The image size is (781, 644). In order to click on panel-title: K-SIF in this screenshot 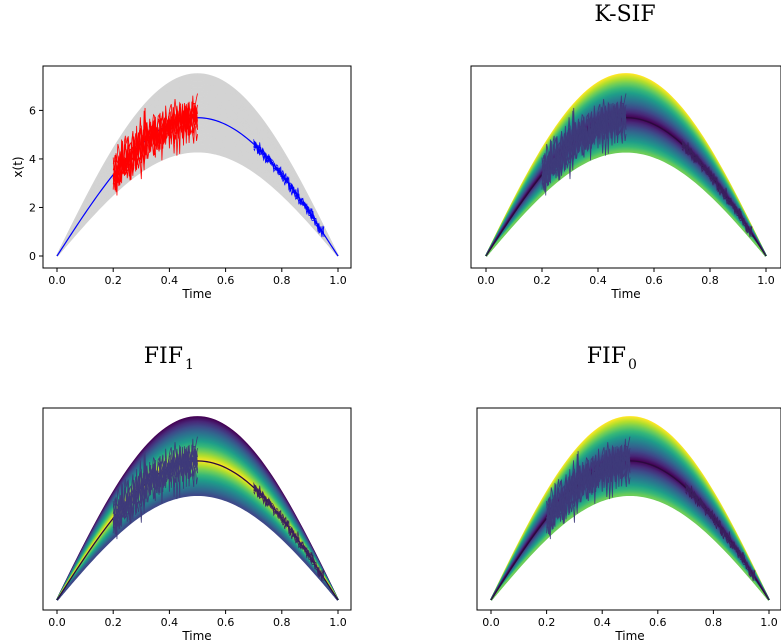, I will do `click(624, 14)`.